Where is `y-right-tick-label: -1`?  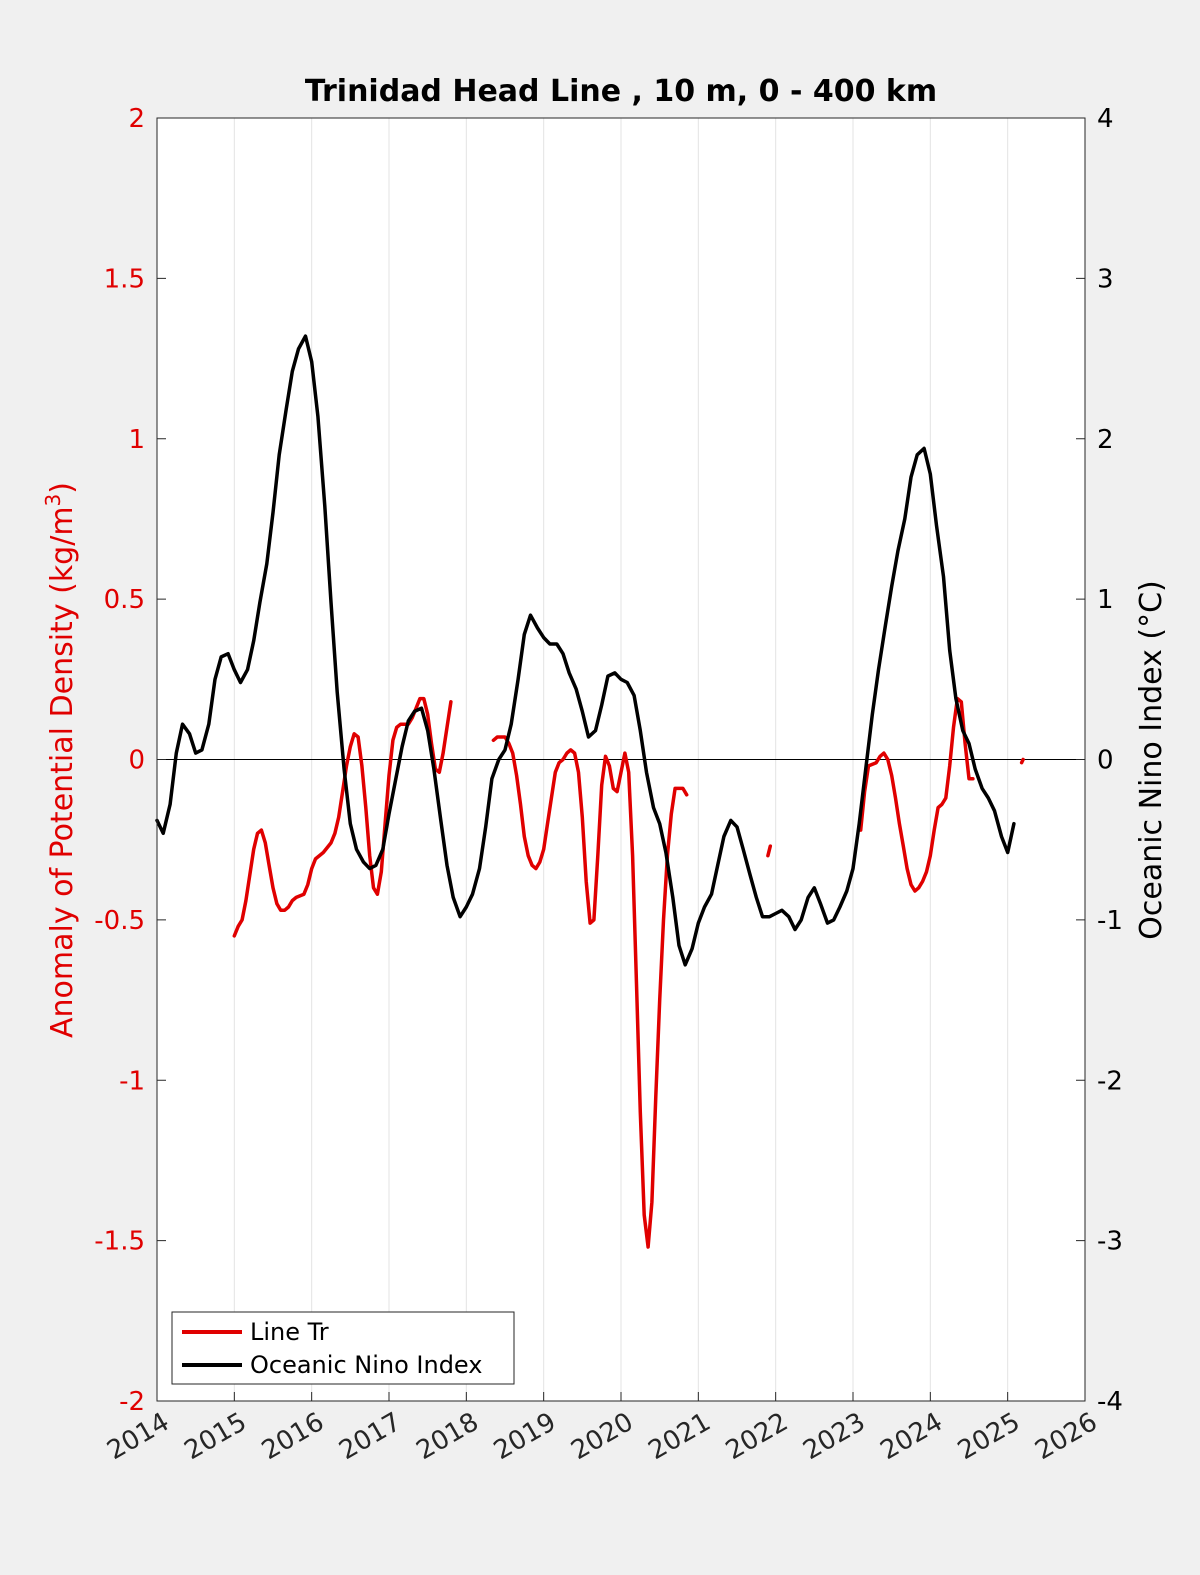
y-right-tick-label: -1 is located at coordinates (1110, 921).